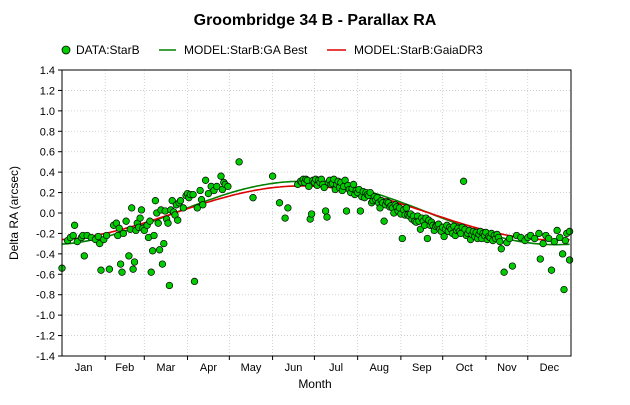 The height and width of the screenshot is (405, 630). I want to click on legend-label-ga-best: MODEL:StarB:GA Best, so click(246, 50).